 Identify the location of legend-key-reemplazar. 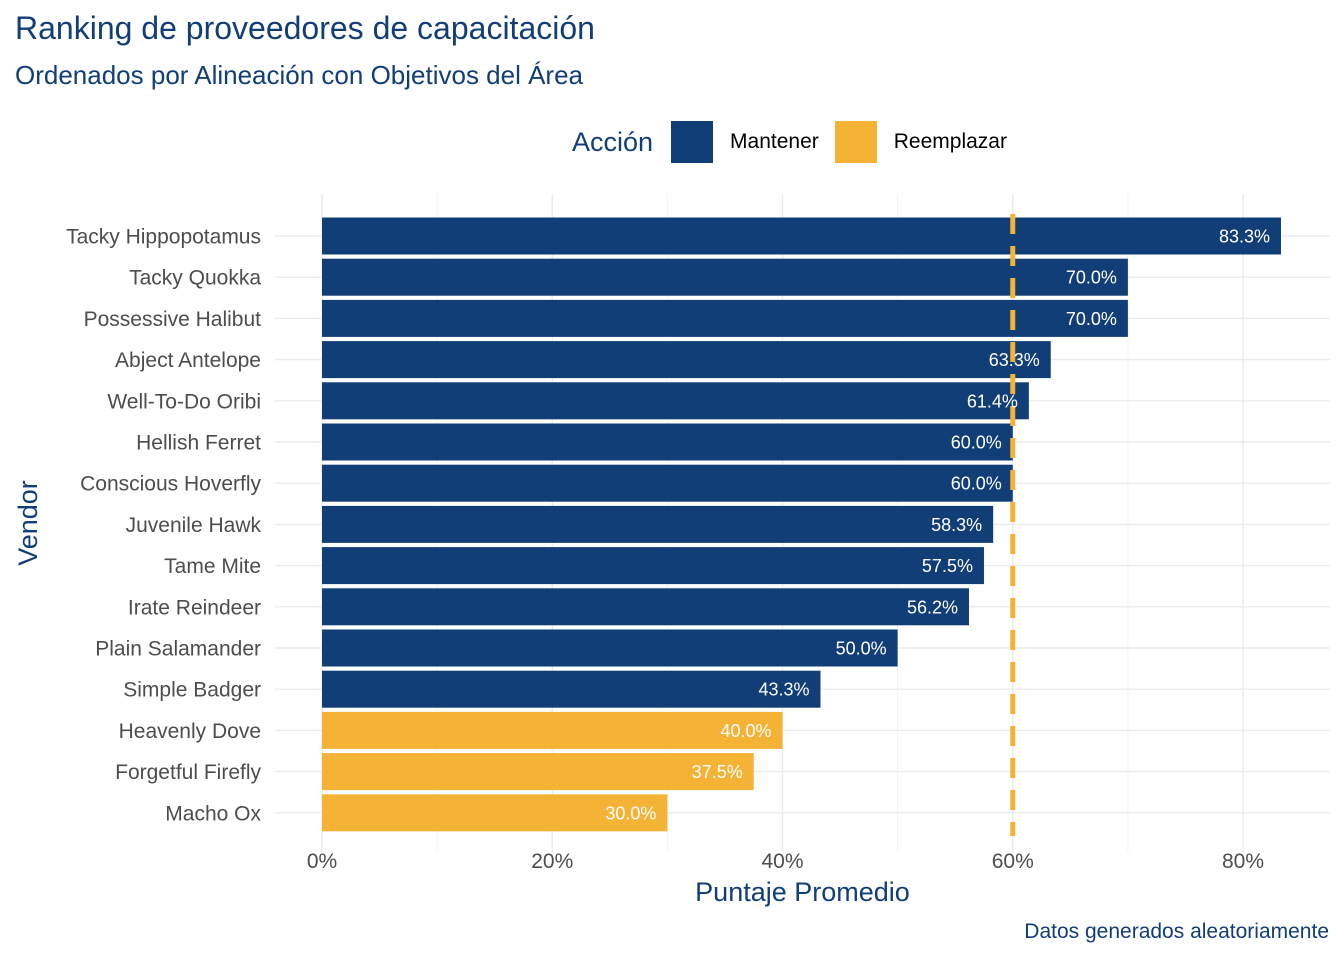
(855, 142).